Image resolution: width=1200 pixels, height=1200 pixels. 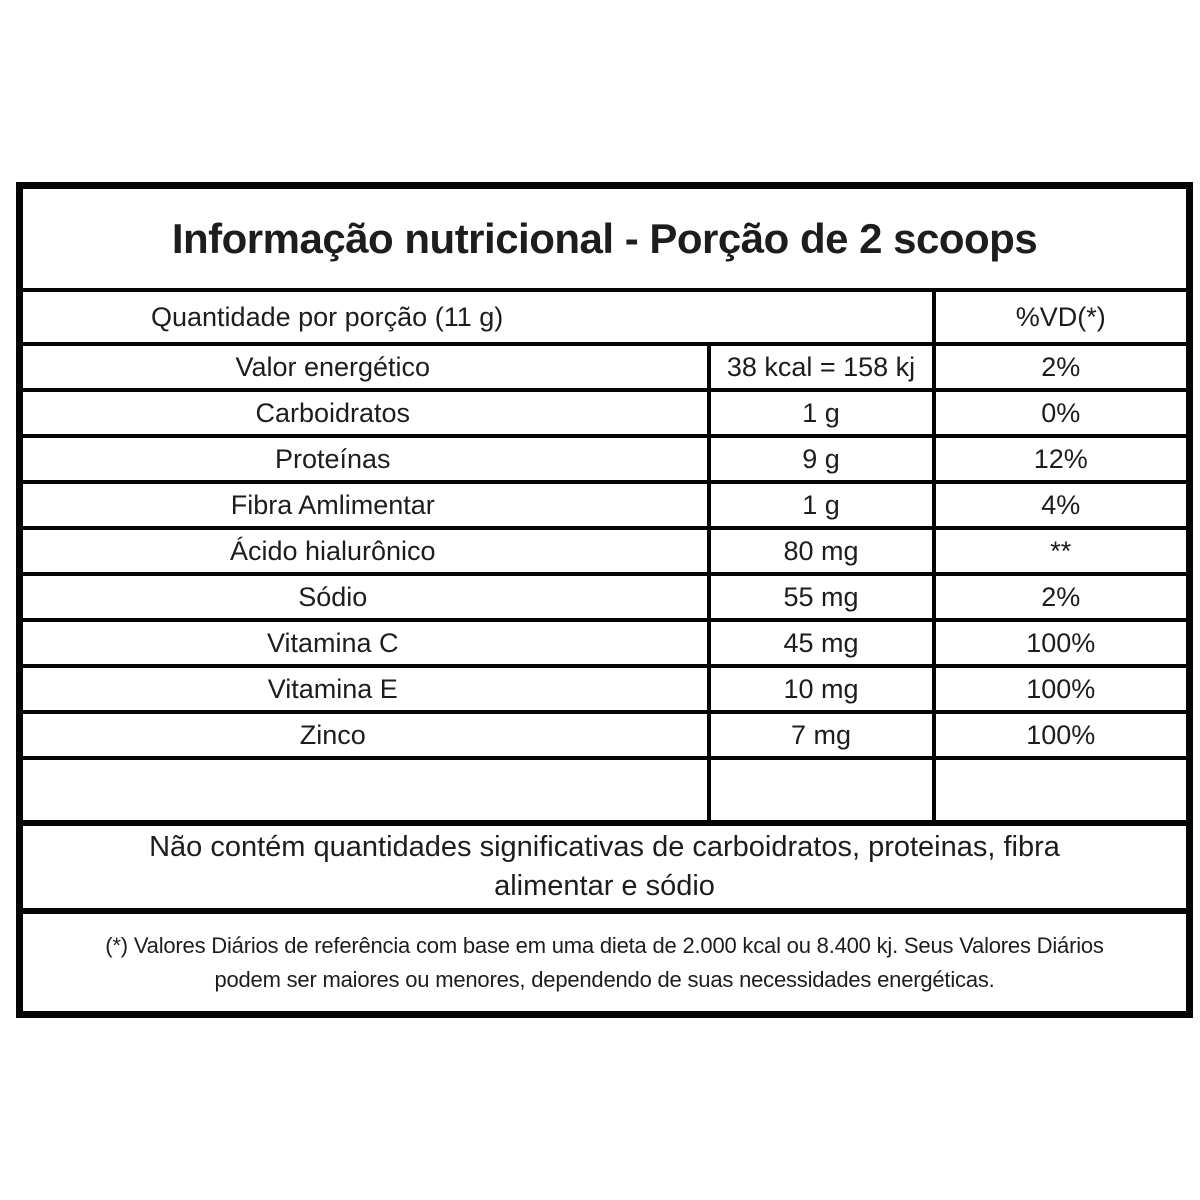 I want to click on nutrient-name: Fibra Amlimentar, so click(x=364, y=505).